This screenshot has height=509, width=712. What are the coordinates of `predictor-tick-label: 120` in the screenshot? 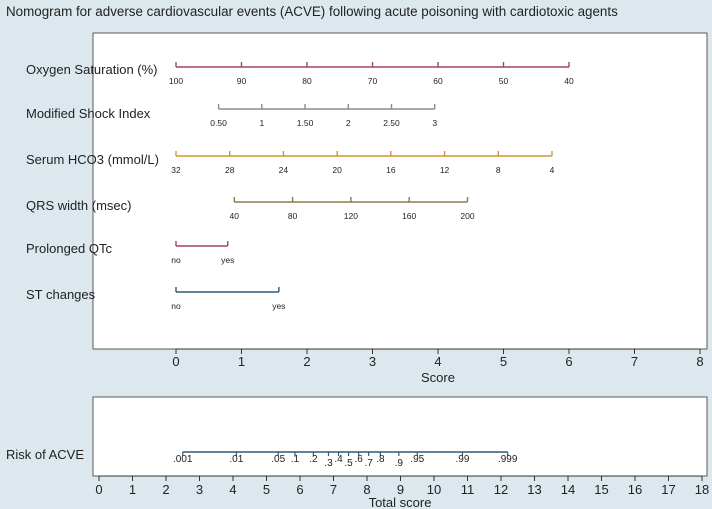 It's located at (351, 216).